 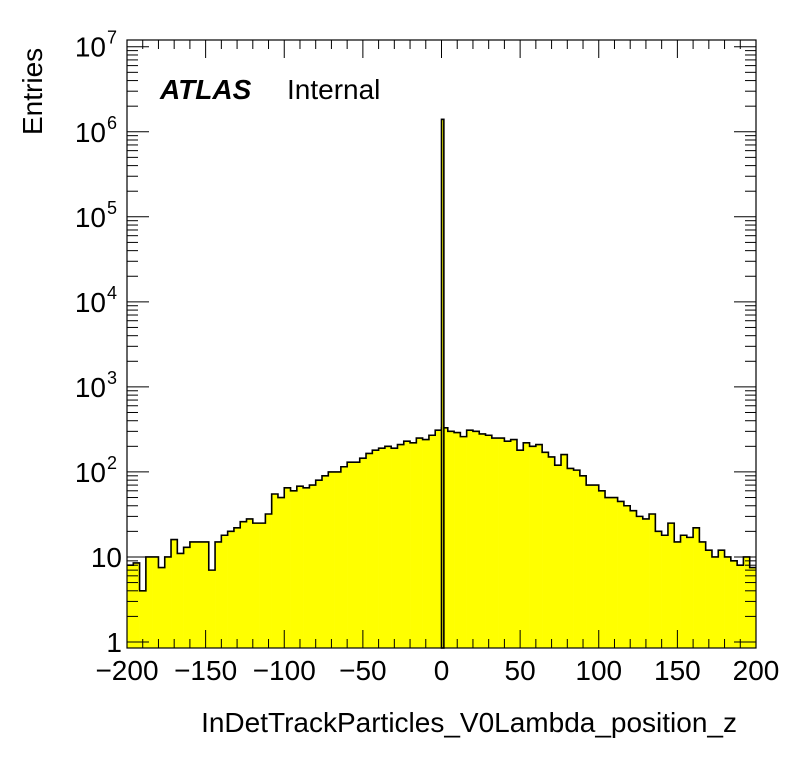 What do you see at coordinates (32, 91) in the screenshot?
I see `y-axis-label: Entries` at bounding box center [32, 91].